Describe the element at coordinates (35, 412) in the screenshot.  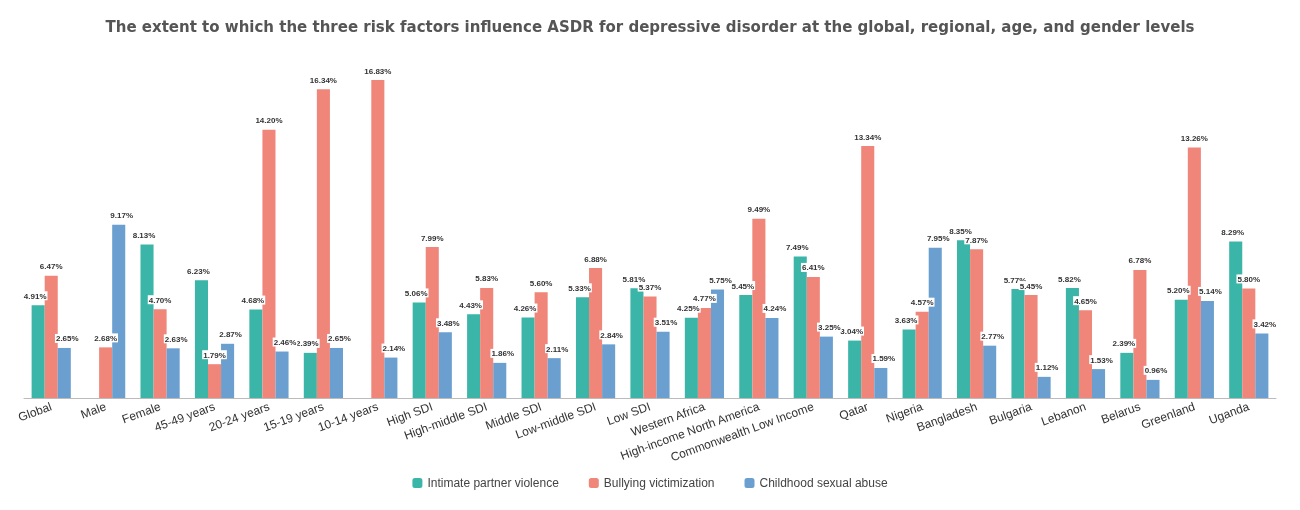
I see `x-tick-label: Global` at that location.